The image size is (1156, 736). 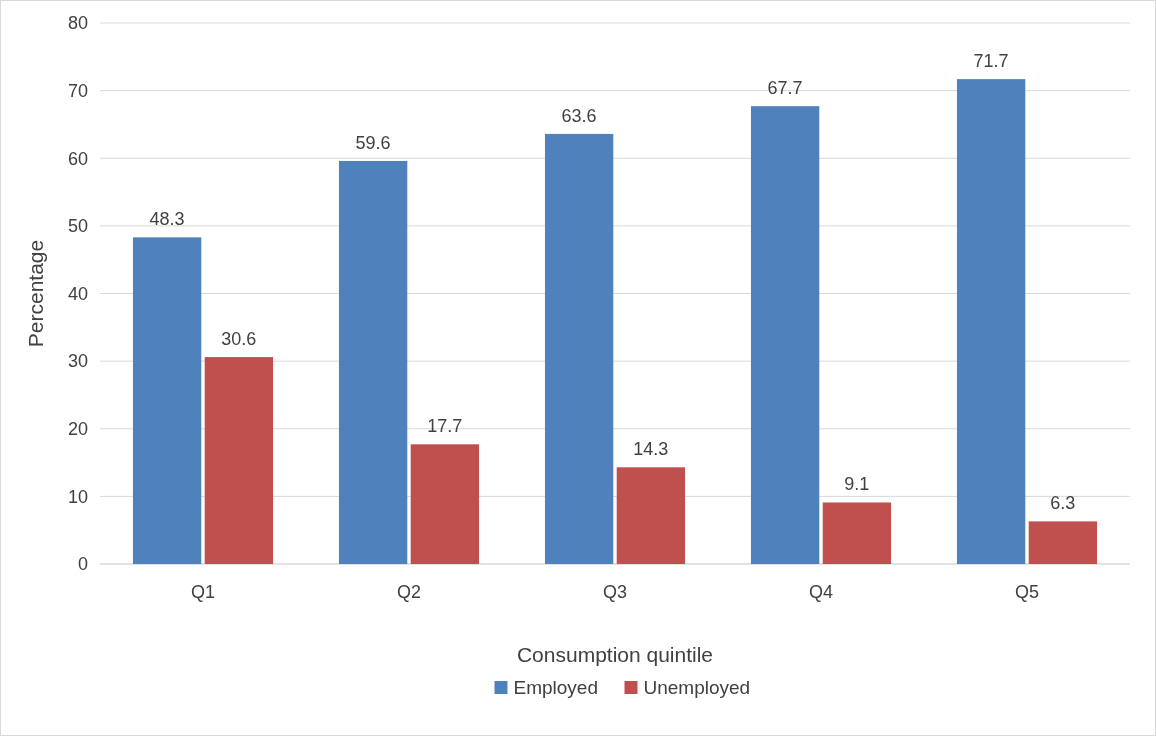 I want to click on x-tick-label: Q3, so click(x=615, y=592).